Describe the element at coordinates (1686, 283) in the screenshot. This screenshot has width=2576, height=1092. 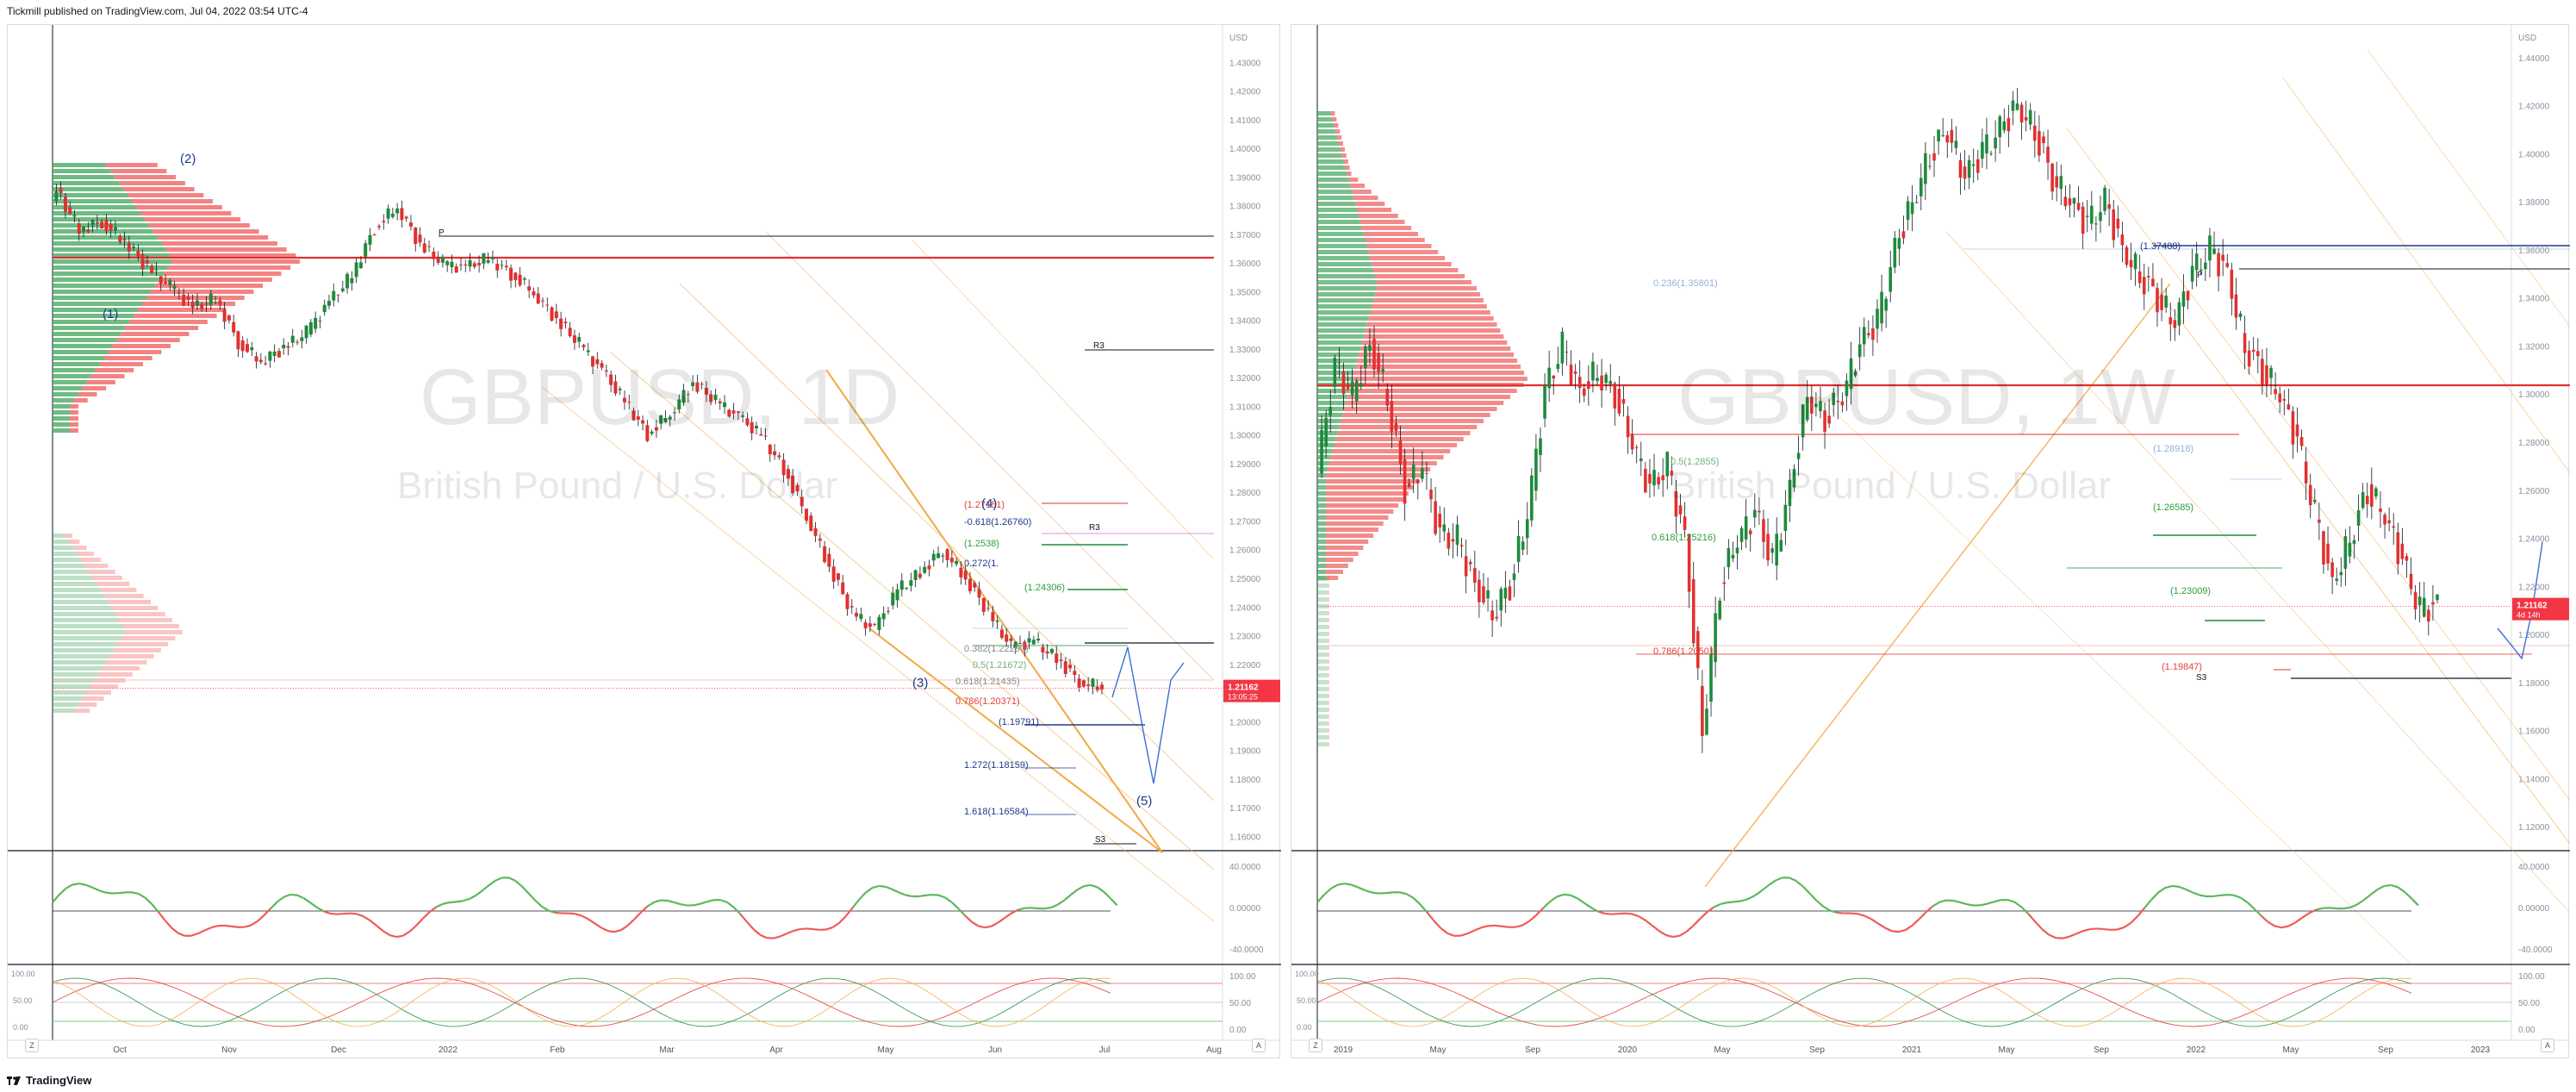
I see `fib-label: 0.236(1.35801)` at that location.